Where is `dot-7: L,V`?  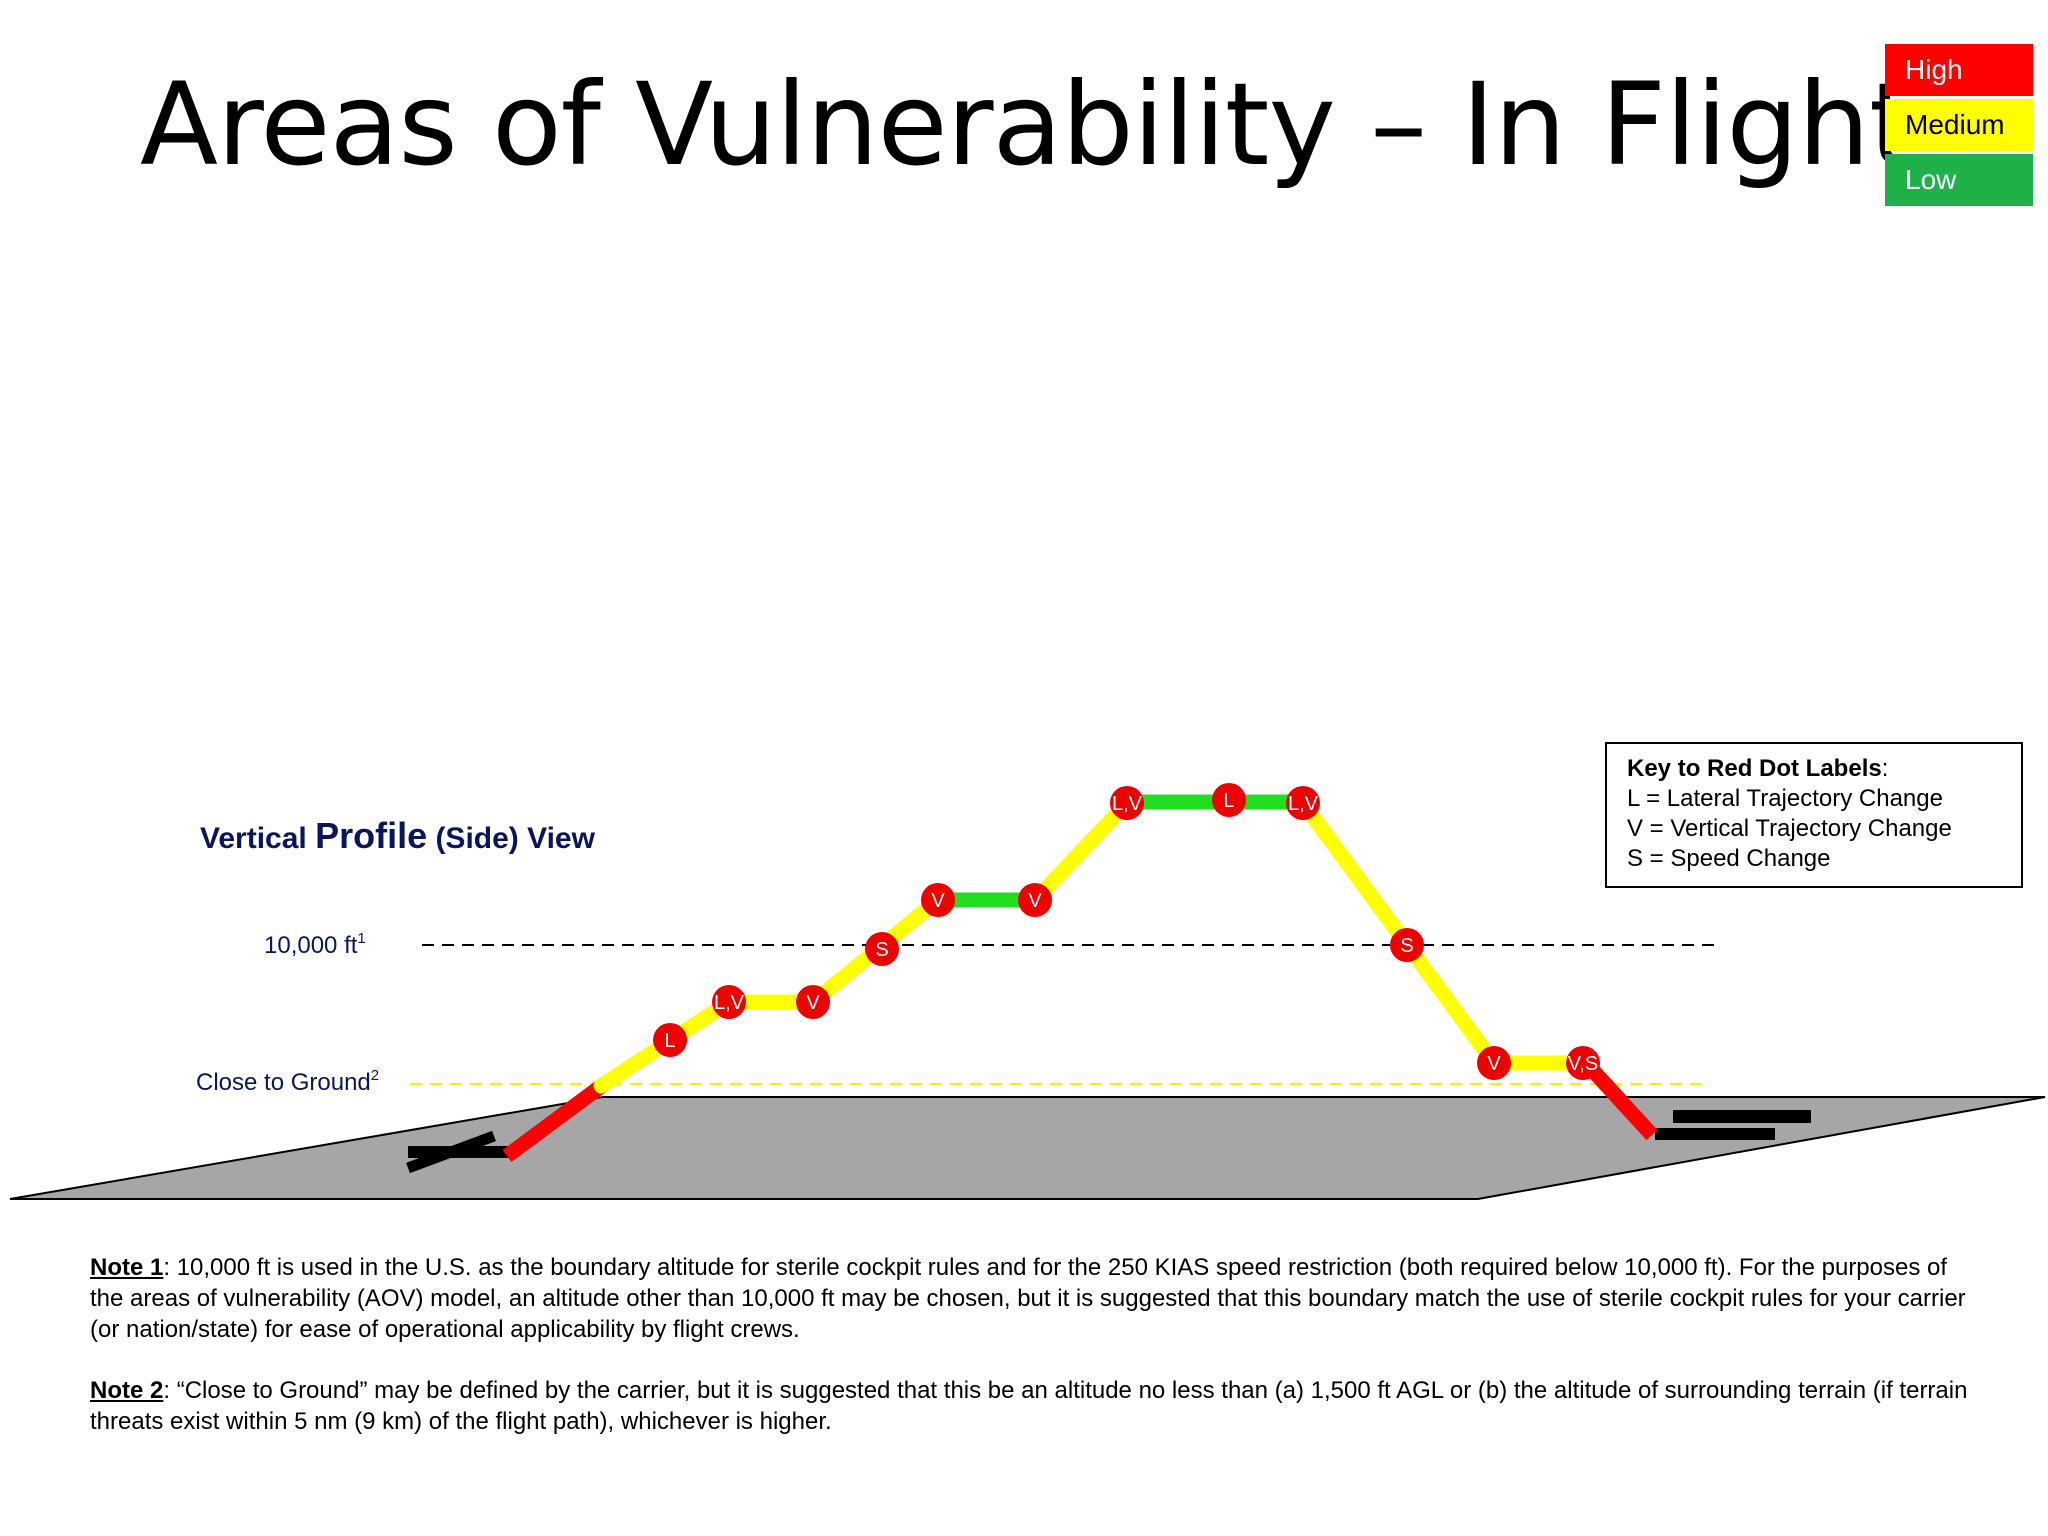 dot-7: L,V is located at coordinates (1127, 803).